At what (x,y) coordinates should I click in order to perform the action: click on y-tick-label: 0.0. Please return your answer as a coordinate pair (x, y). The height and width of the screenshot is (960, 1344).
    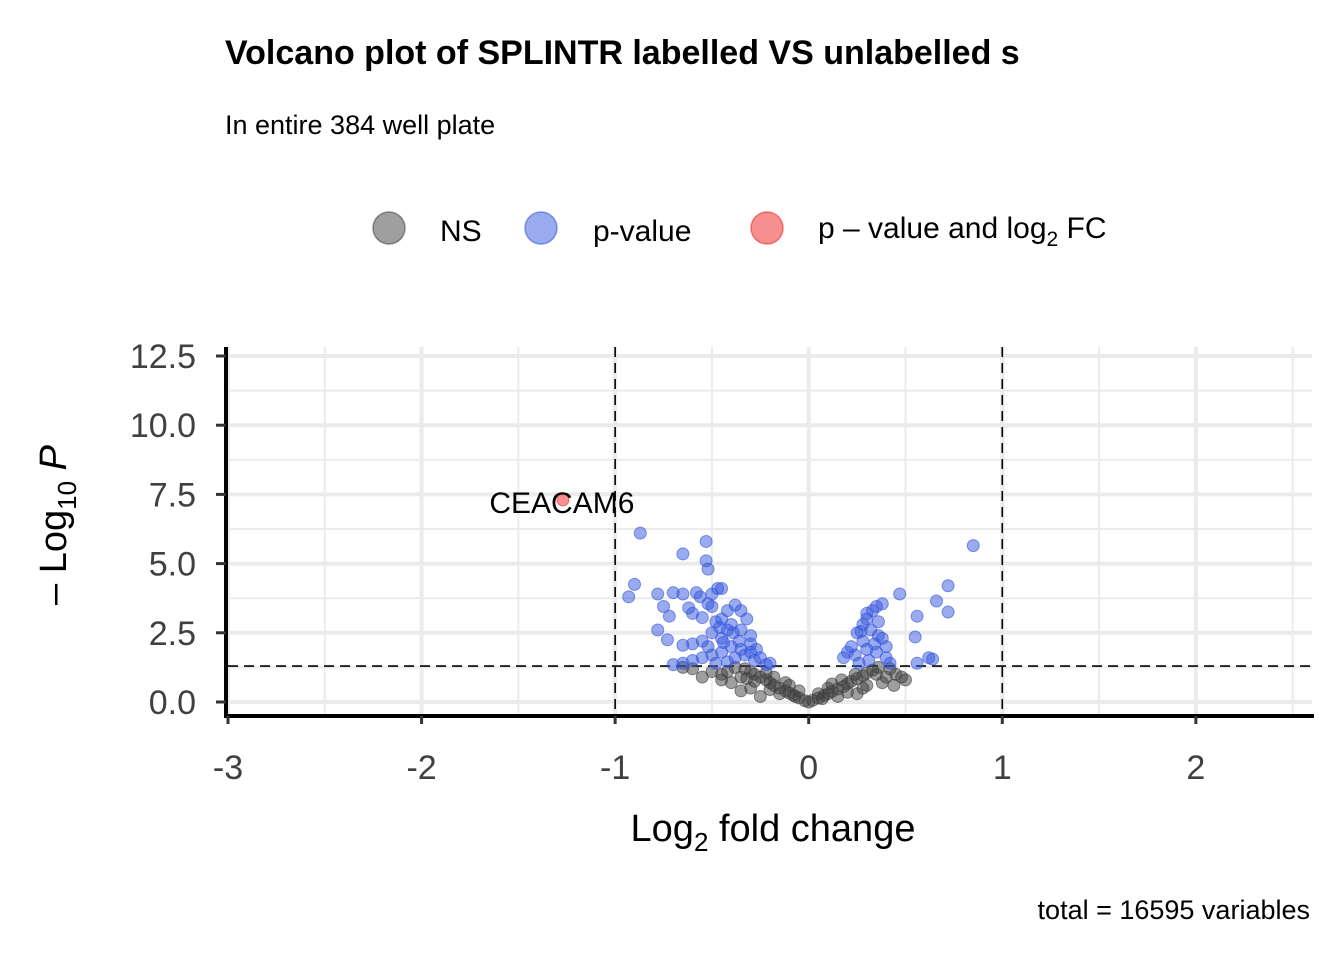
    Looking at the image, I should click on (172, 703).